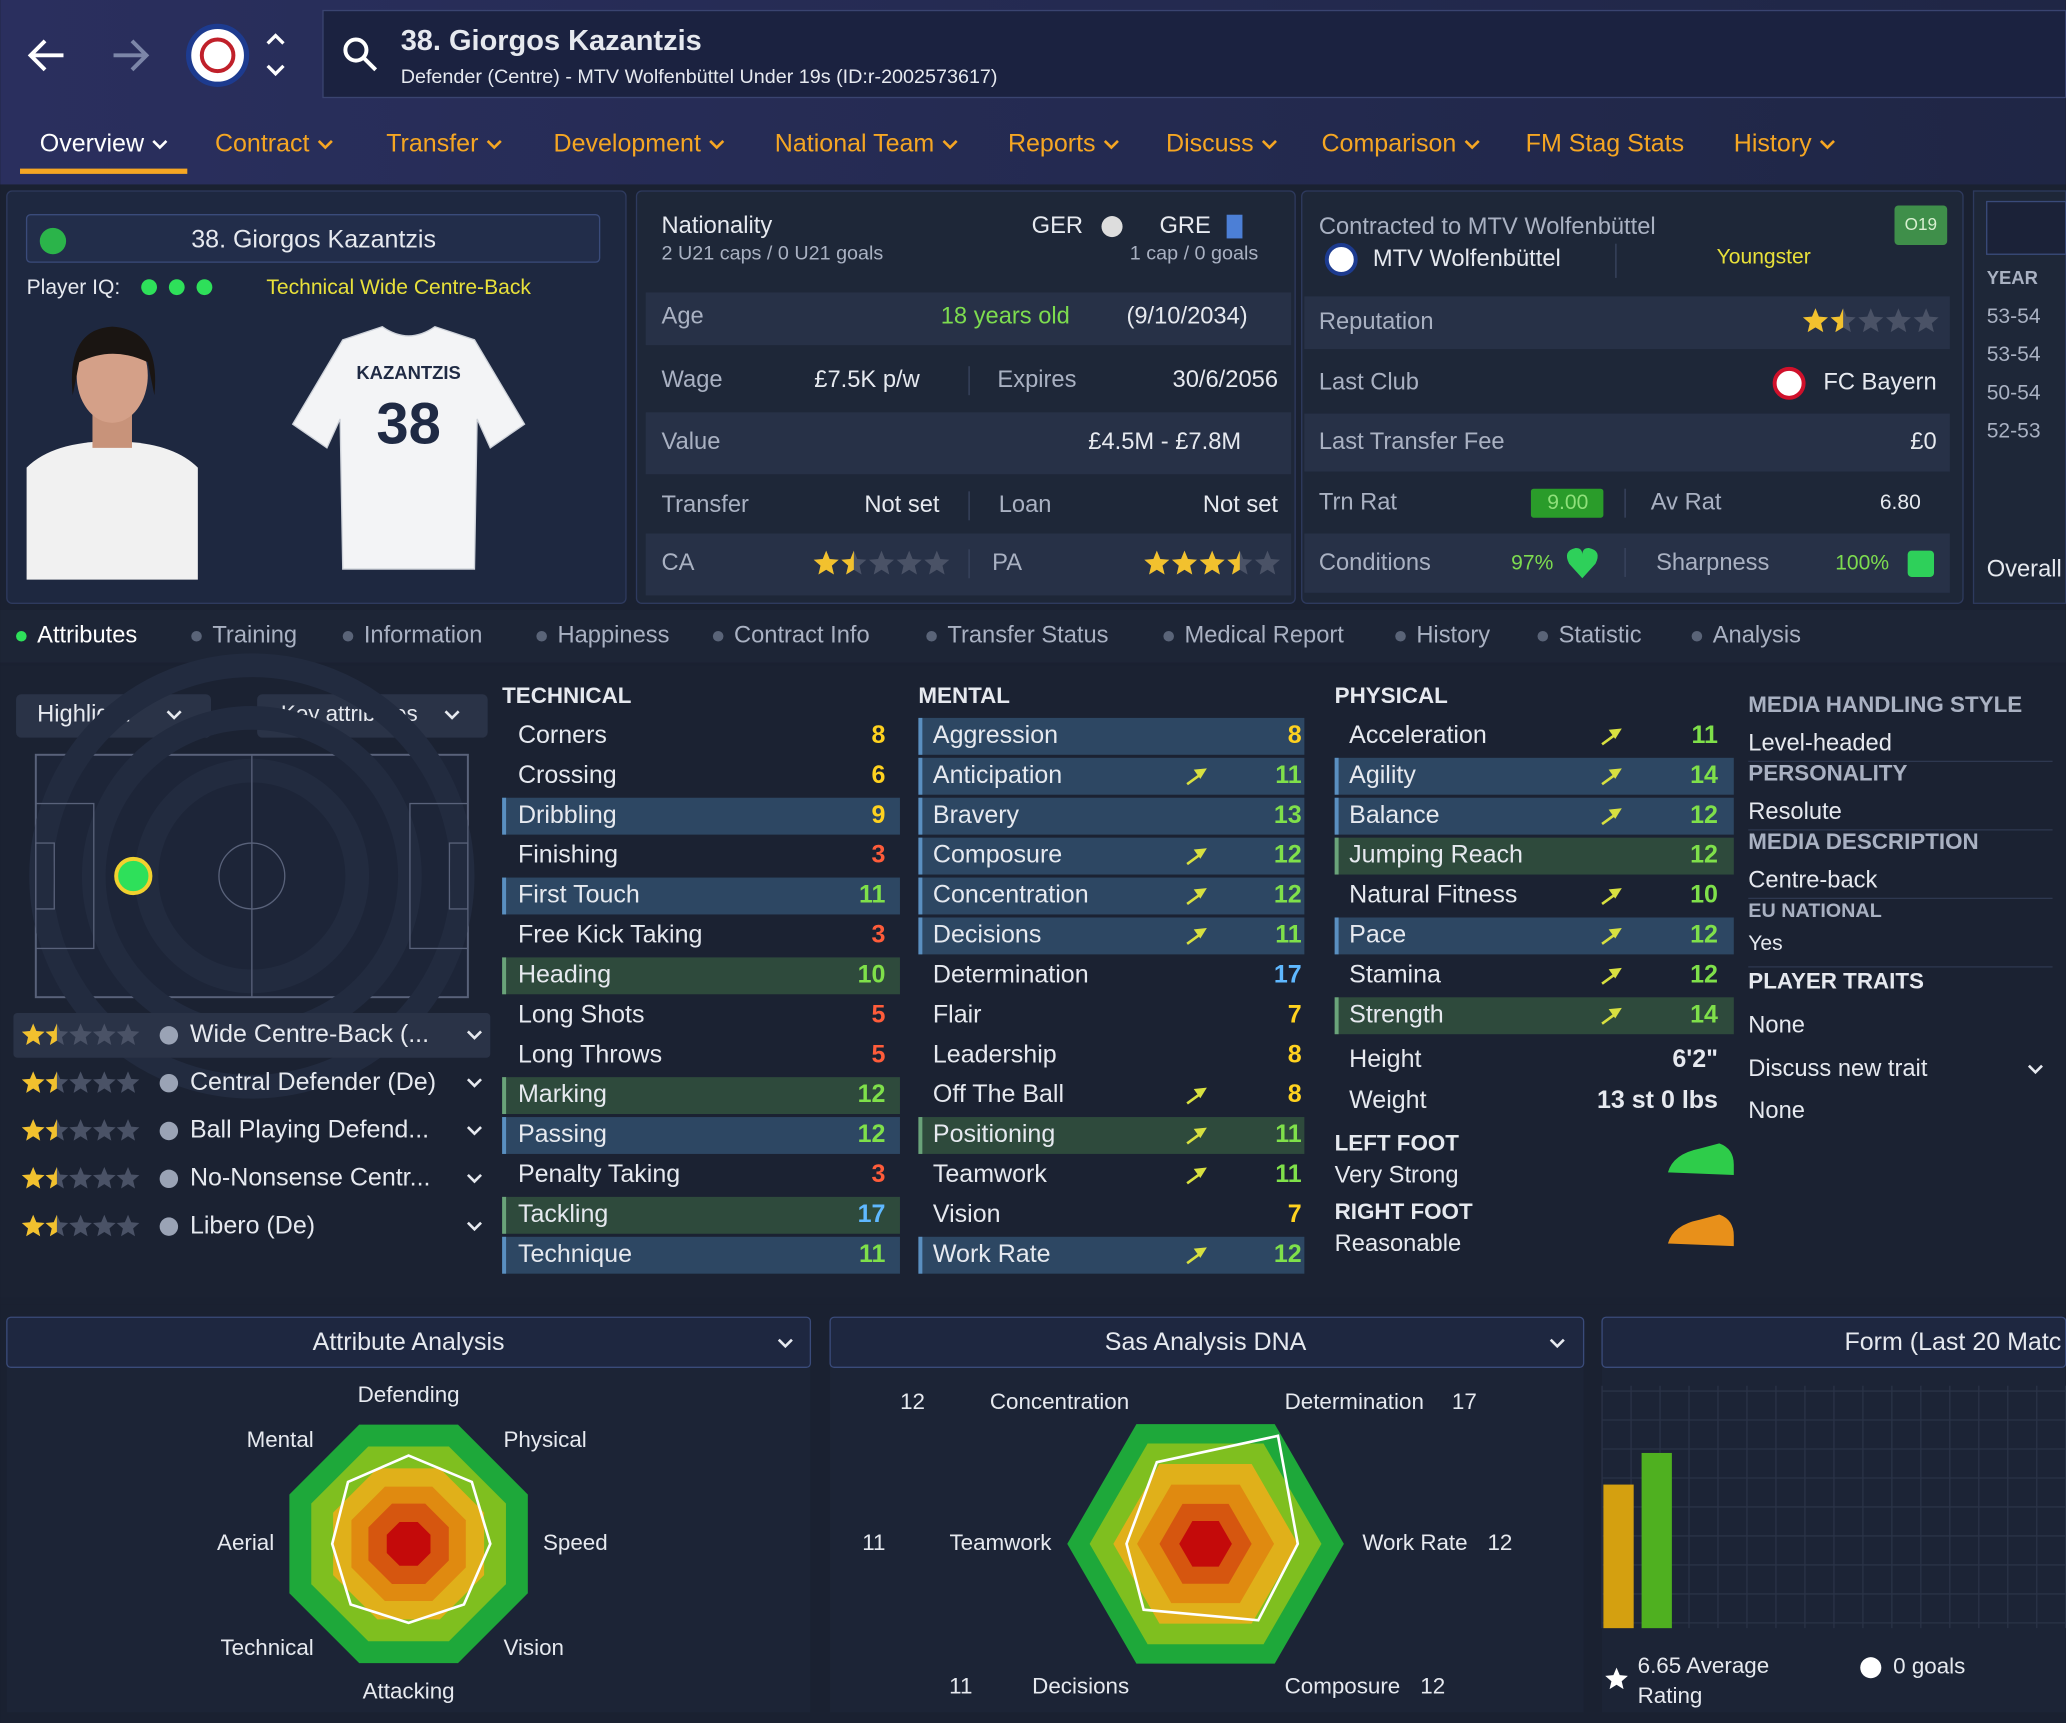 This screenshot has height=1723, width=2066. I want to click on field-label: Age, so click(683, 317).